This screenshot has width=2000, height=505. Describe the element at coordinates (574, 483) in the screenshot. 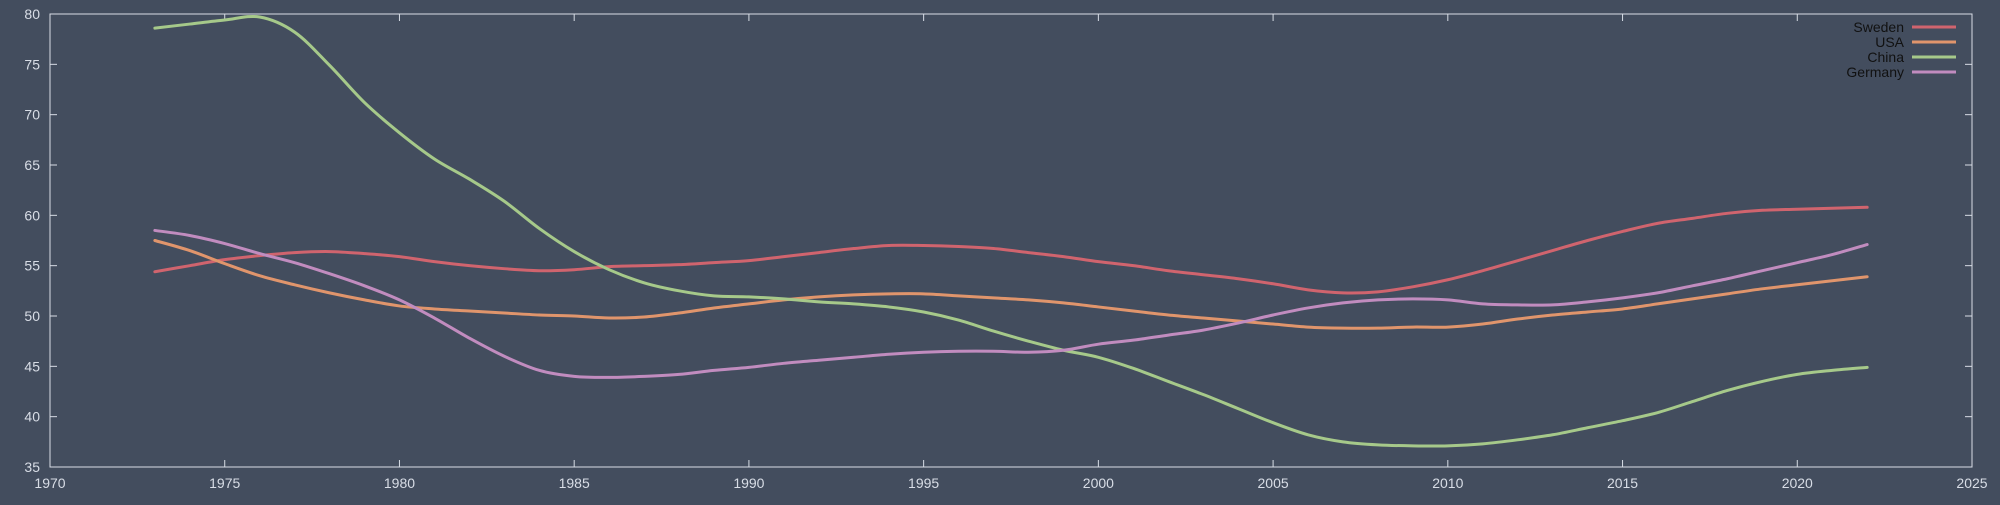

I see `x-tick-label: 1985` at that location.